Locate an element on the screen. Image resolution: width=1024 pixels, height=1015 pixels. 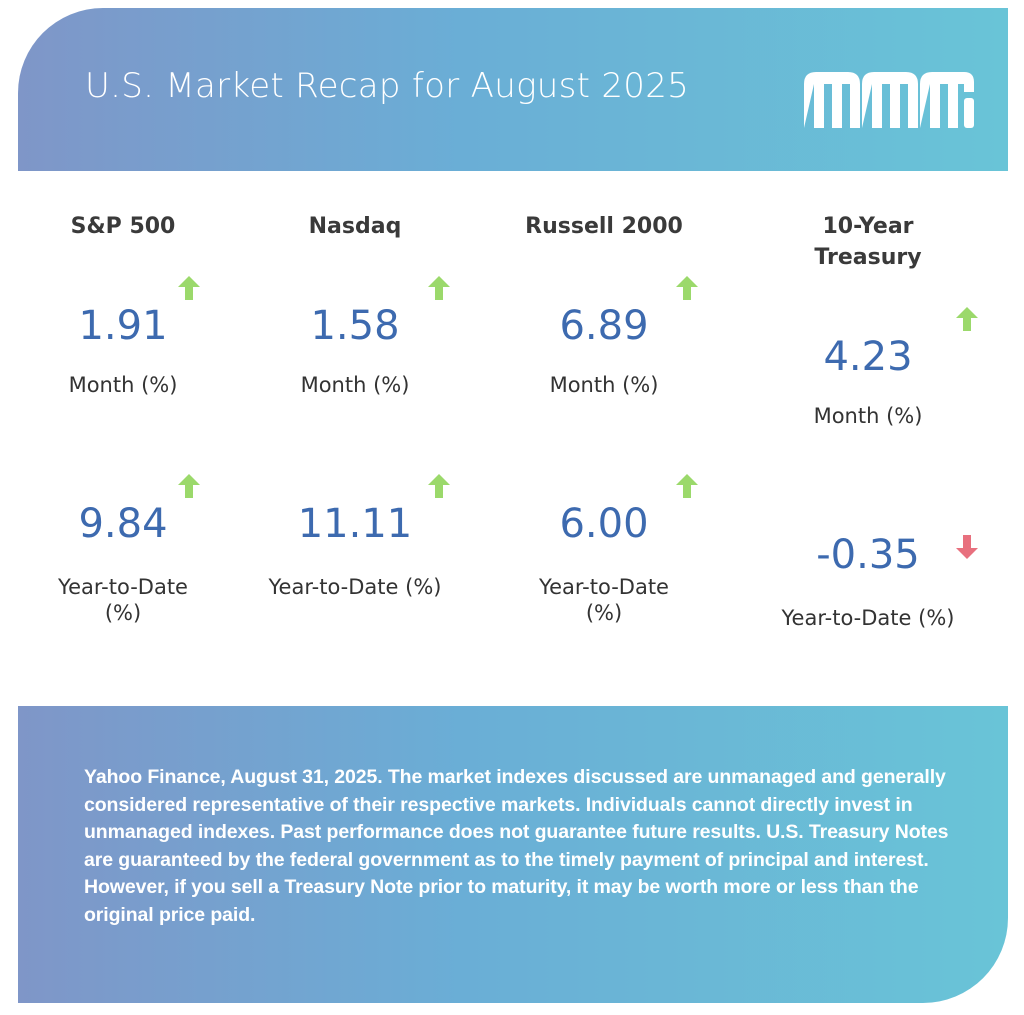
ytd-value: 6.00 is located at coordinates (604, 524).